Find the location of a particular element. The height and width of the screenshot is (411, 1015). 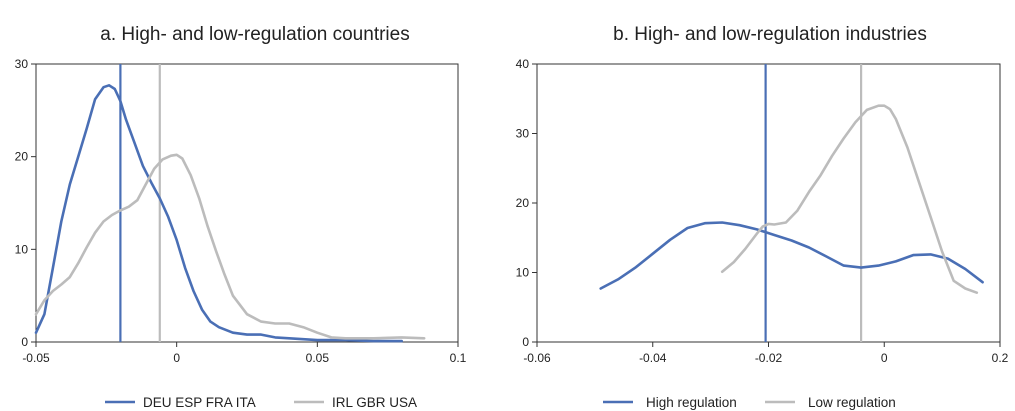

panel-a-mean-lines is located at coordinates (140, 203).